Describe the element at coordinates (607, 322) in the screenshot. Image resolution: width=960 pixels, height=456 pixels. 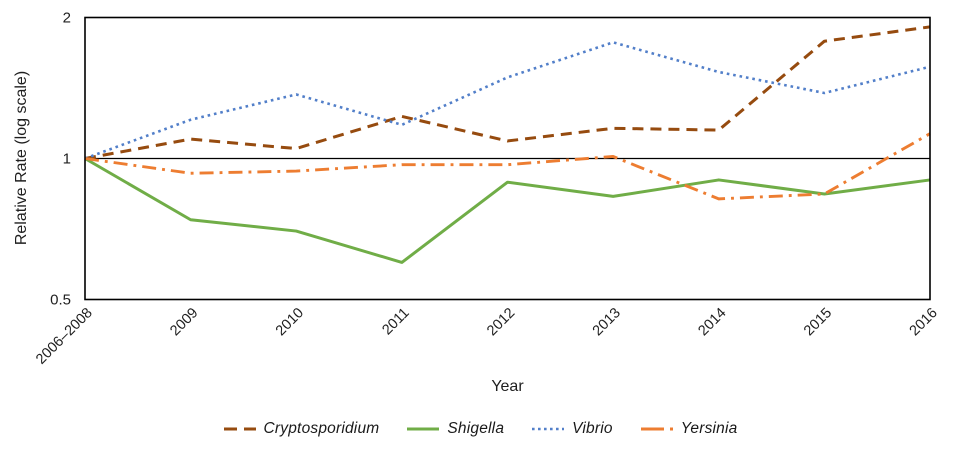
I see `x-tick-label: 2013` at that location.